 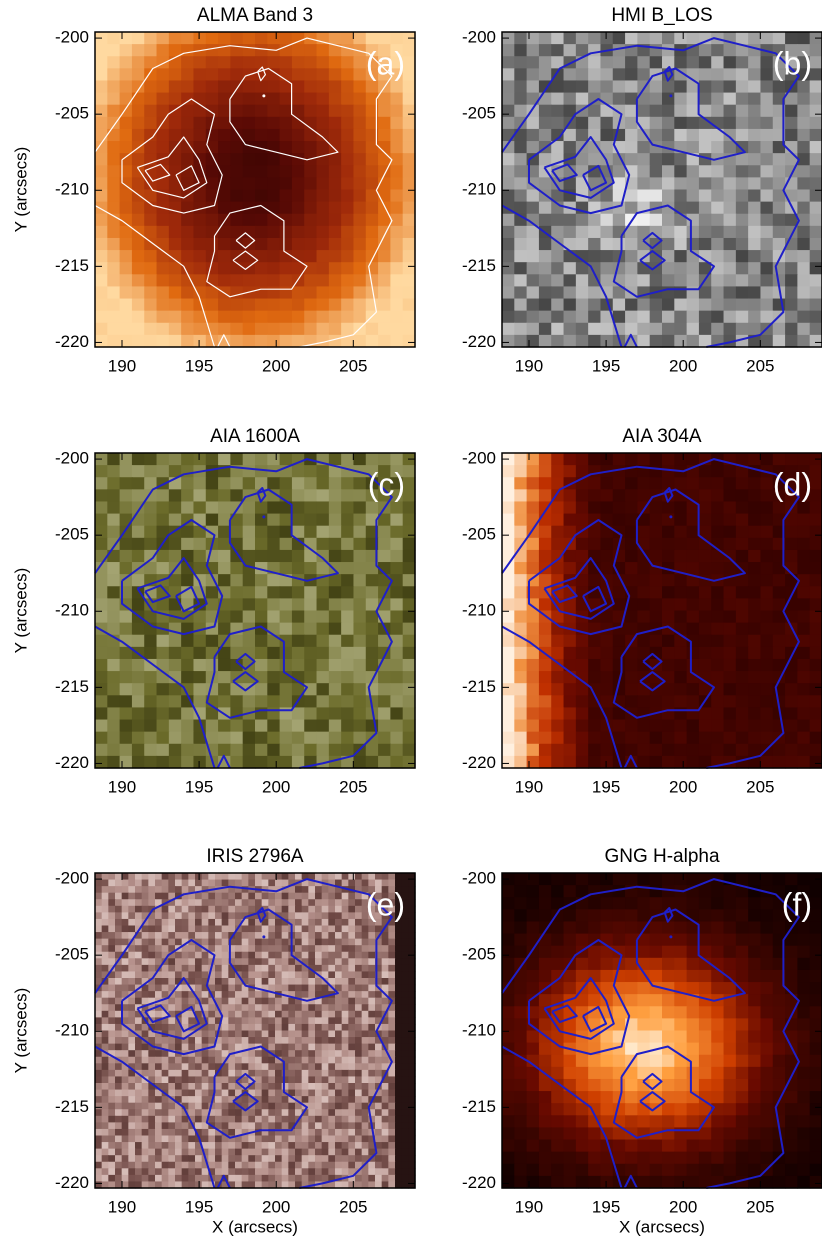 What do you see at coordinates (661, 15) in the screenshot?
I see `panel-title: HMI B_LOS` at bounding box center [661, 15].